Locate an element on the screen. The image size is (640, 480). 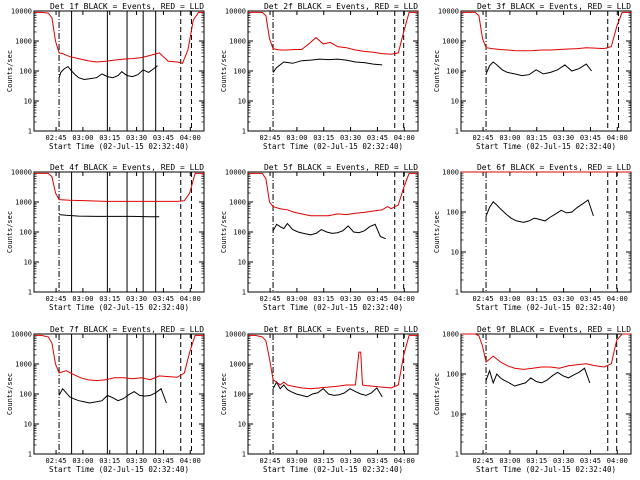
chart-title: Det 3f BLACK = Events, RED = LLD is located at coordinates (554, 6).